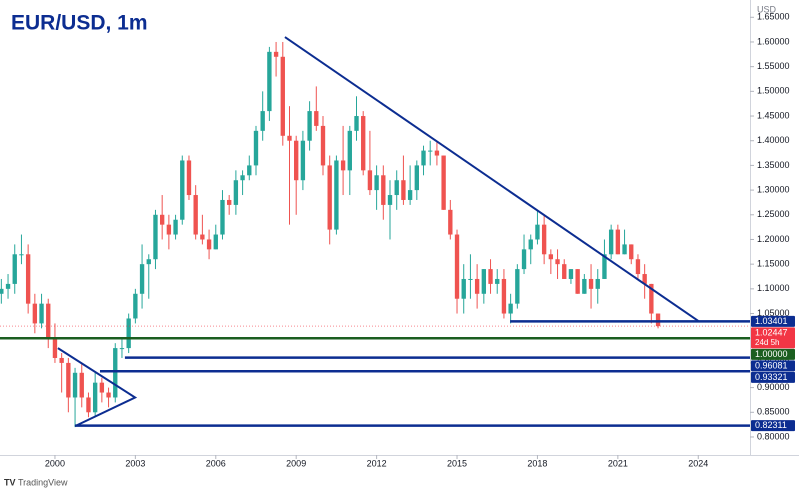  Describe the element at coordinates (377, 463) in the screenshot. I see `x-tick-label: 2012` at that location.